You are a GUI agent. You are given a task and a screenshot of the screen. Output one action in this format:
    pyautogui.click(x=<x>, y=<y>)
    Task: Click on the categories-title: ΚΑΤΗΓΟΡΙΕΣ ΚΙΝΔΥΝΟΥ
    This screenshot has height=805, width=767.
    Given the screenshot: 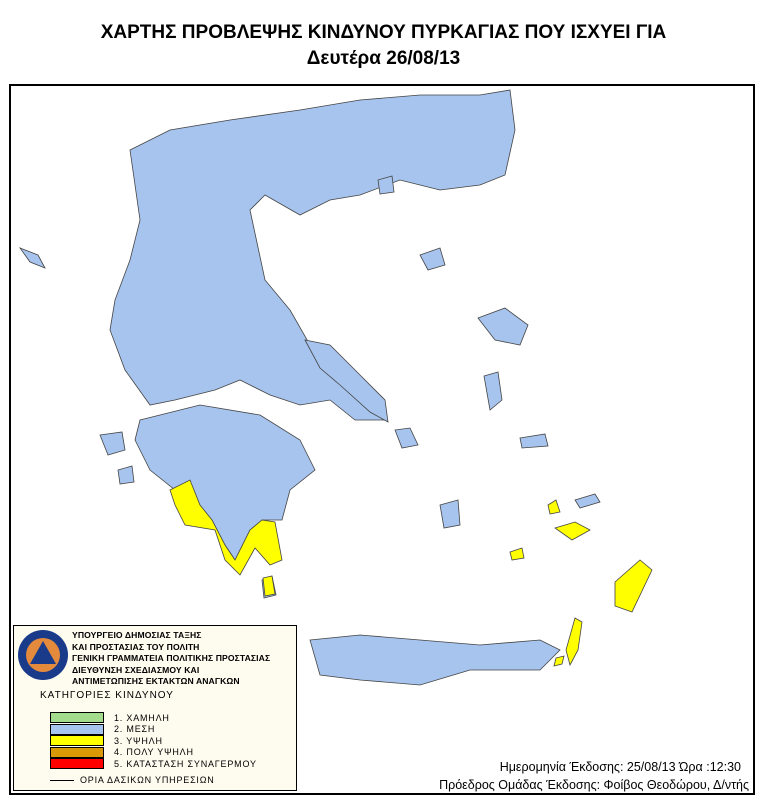 What is the action you would take?
    pyautogui.click(x=107, y=695)
    